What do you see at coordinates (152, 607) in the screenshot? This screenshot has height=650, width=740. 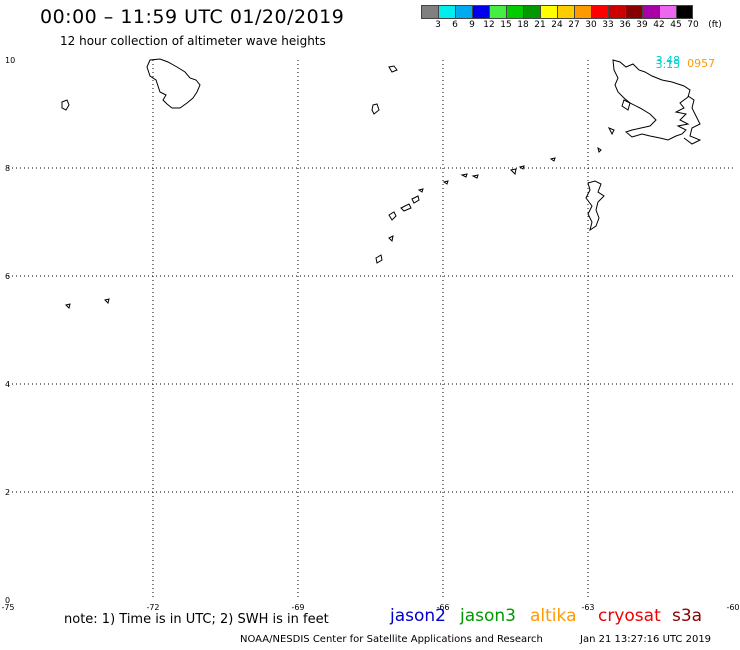 I see `lon-tick-label: -72` at bounding box center [152, 607].